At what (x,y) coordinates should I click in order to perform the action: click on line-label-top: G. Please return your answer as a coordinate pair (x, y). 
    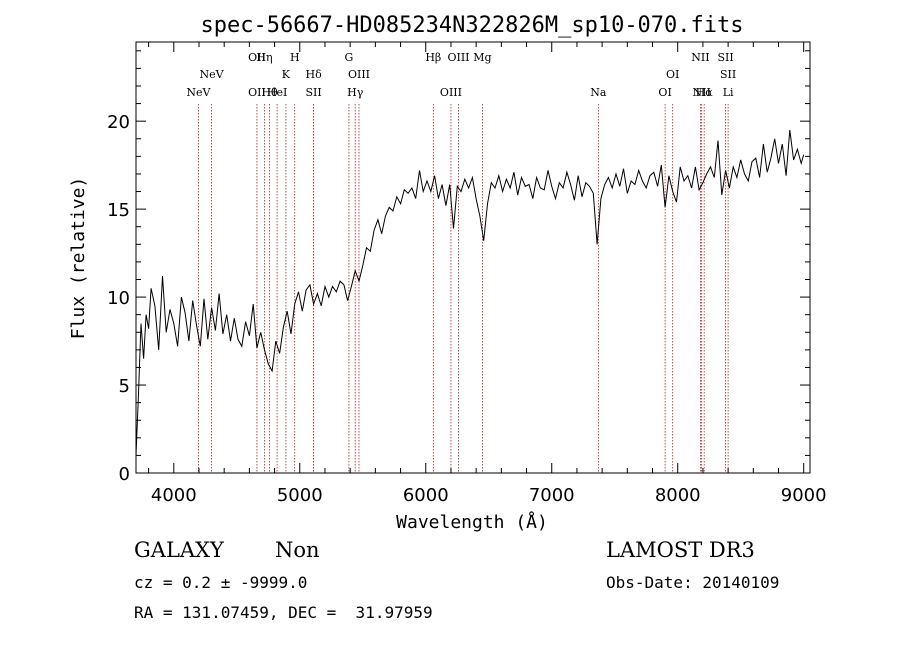
    Looking at the image, I should click on (349, 57).